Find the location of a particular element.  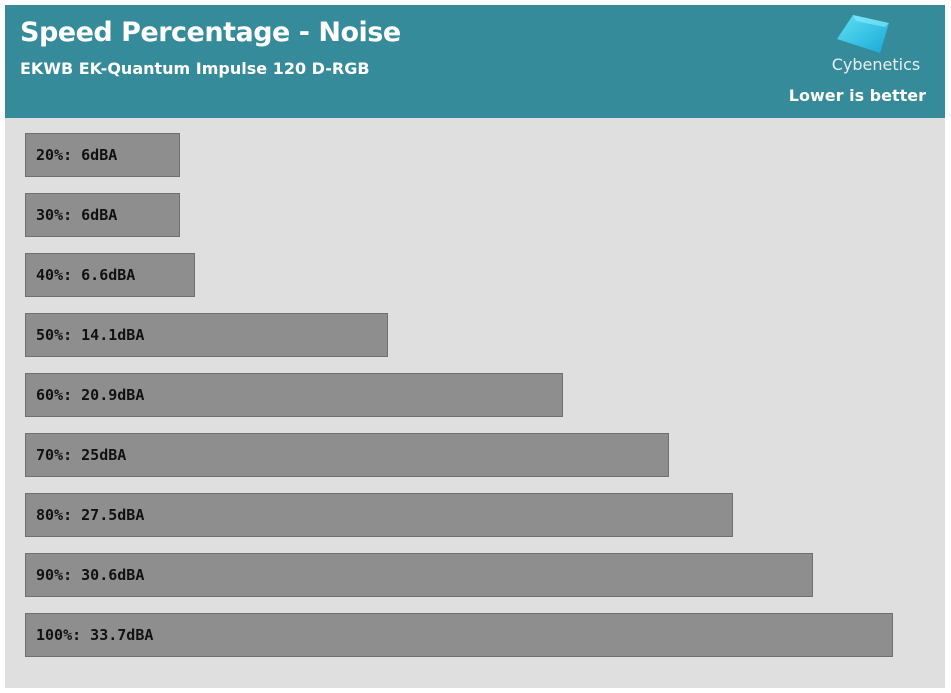

bar-40pct is located at coordinates (110, 275).